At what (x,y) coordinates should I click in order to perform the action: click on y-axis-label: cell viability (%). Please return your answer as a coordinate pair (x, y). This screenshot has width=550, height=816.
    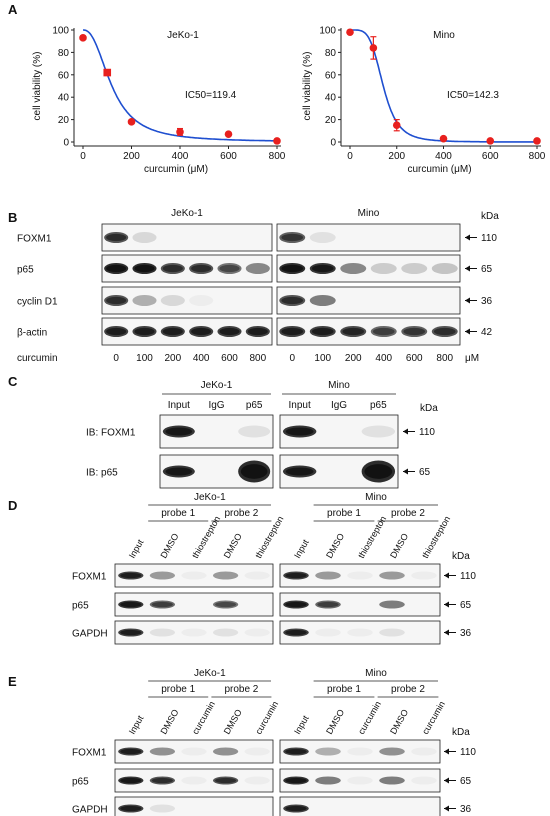
    Looking at the image, I should click on (37, 86).